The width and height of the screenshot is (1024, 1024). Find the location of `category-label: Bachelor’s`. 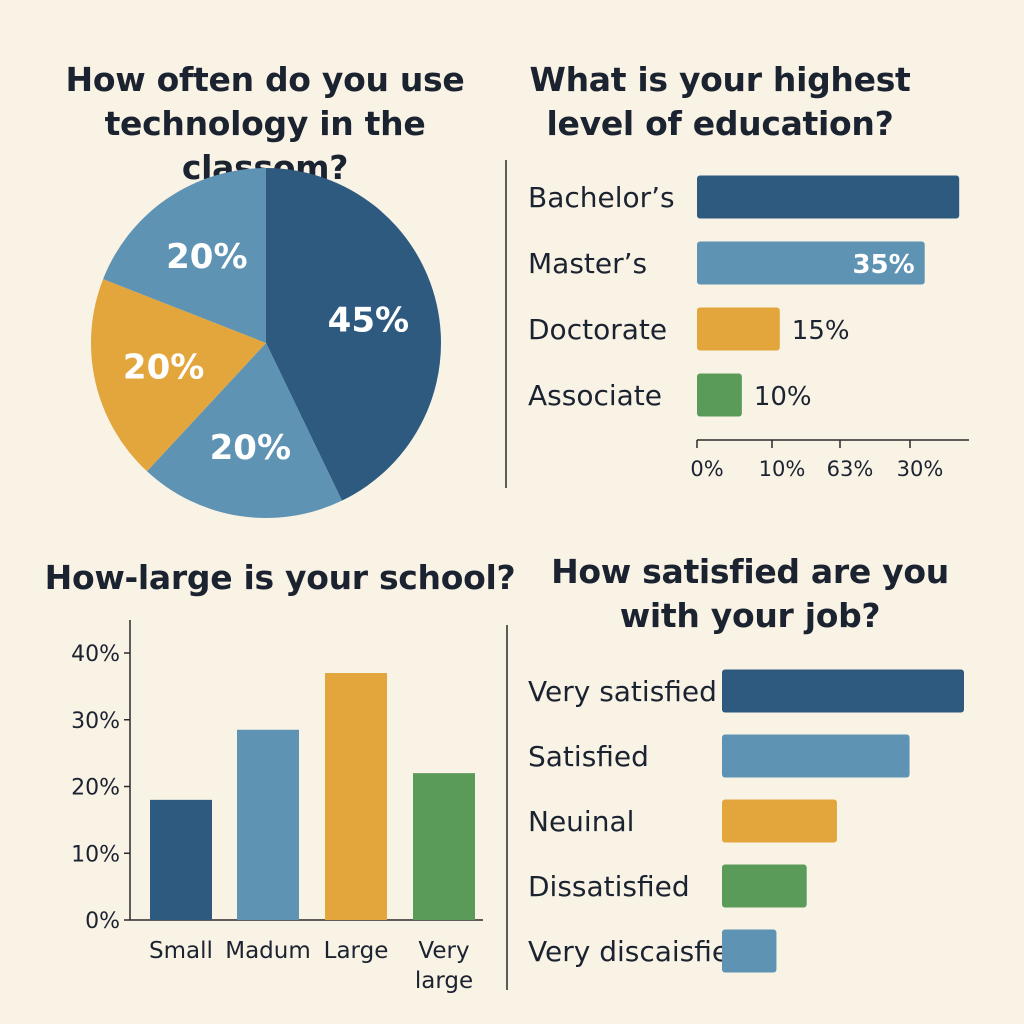

category-label: Bachelor’s is located at coordinates (601, 197).